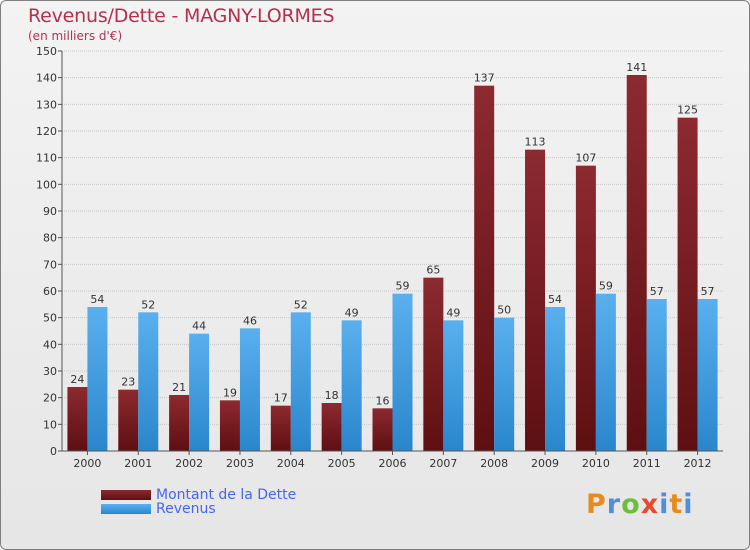  Describe the element at coordinates (698, 463) in the screenshot. I see `x-tick-label: 2012` at that location.